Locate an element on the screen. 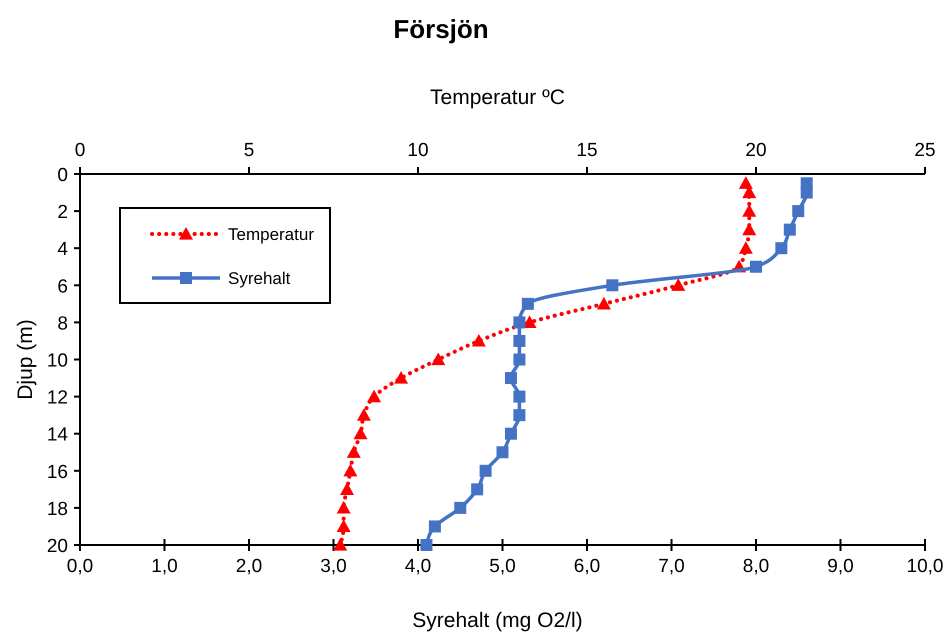 Image resolution: width=950 pixels, height=634 pixels. chart-title: Försjön is located at coordinates (441, 29).